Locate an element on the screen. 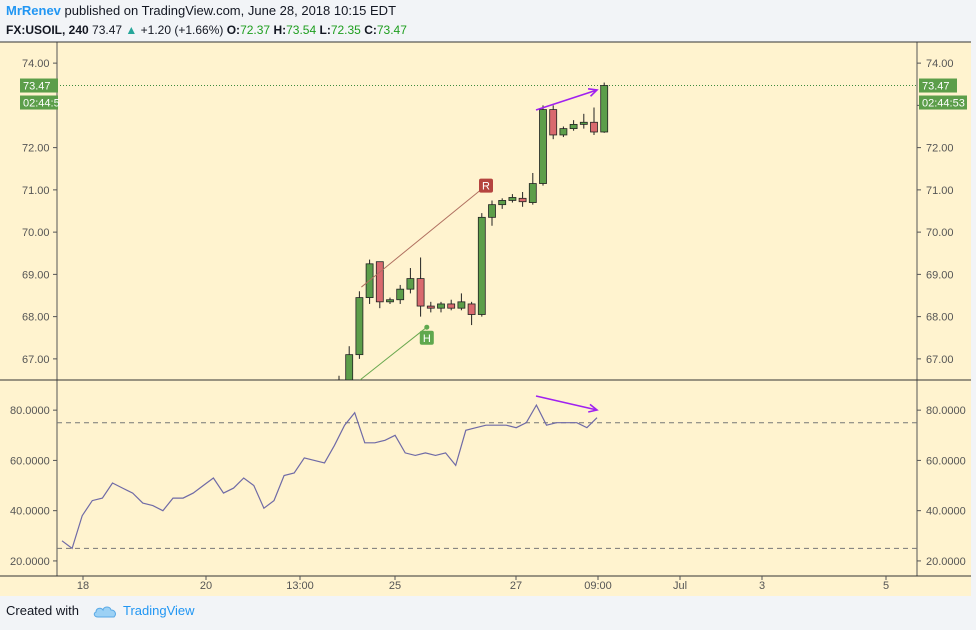 The image size is (976, 630). time-tick-label: 13:00 is located at coordinates (300, 586).